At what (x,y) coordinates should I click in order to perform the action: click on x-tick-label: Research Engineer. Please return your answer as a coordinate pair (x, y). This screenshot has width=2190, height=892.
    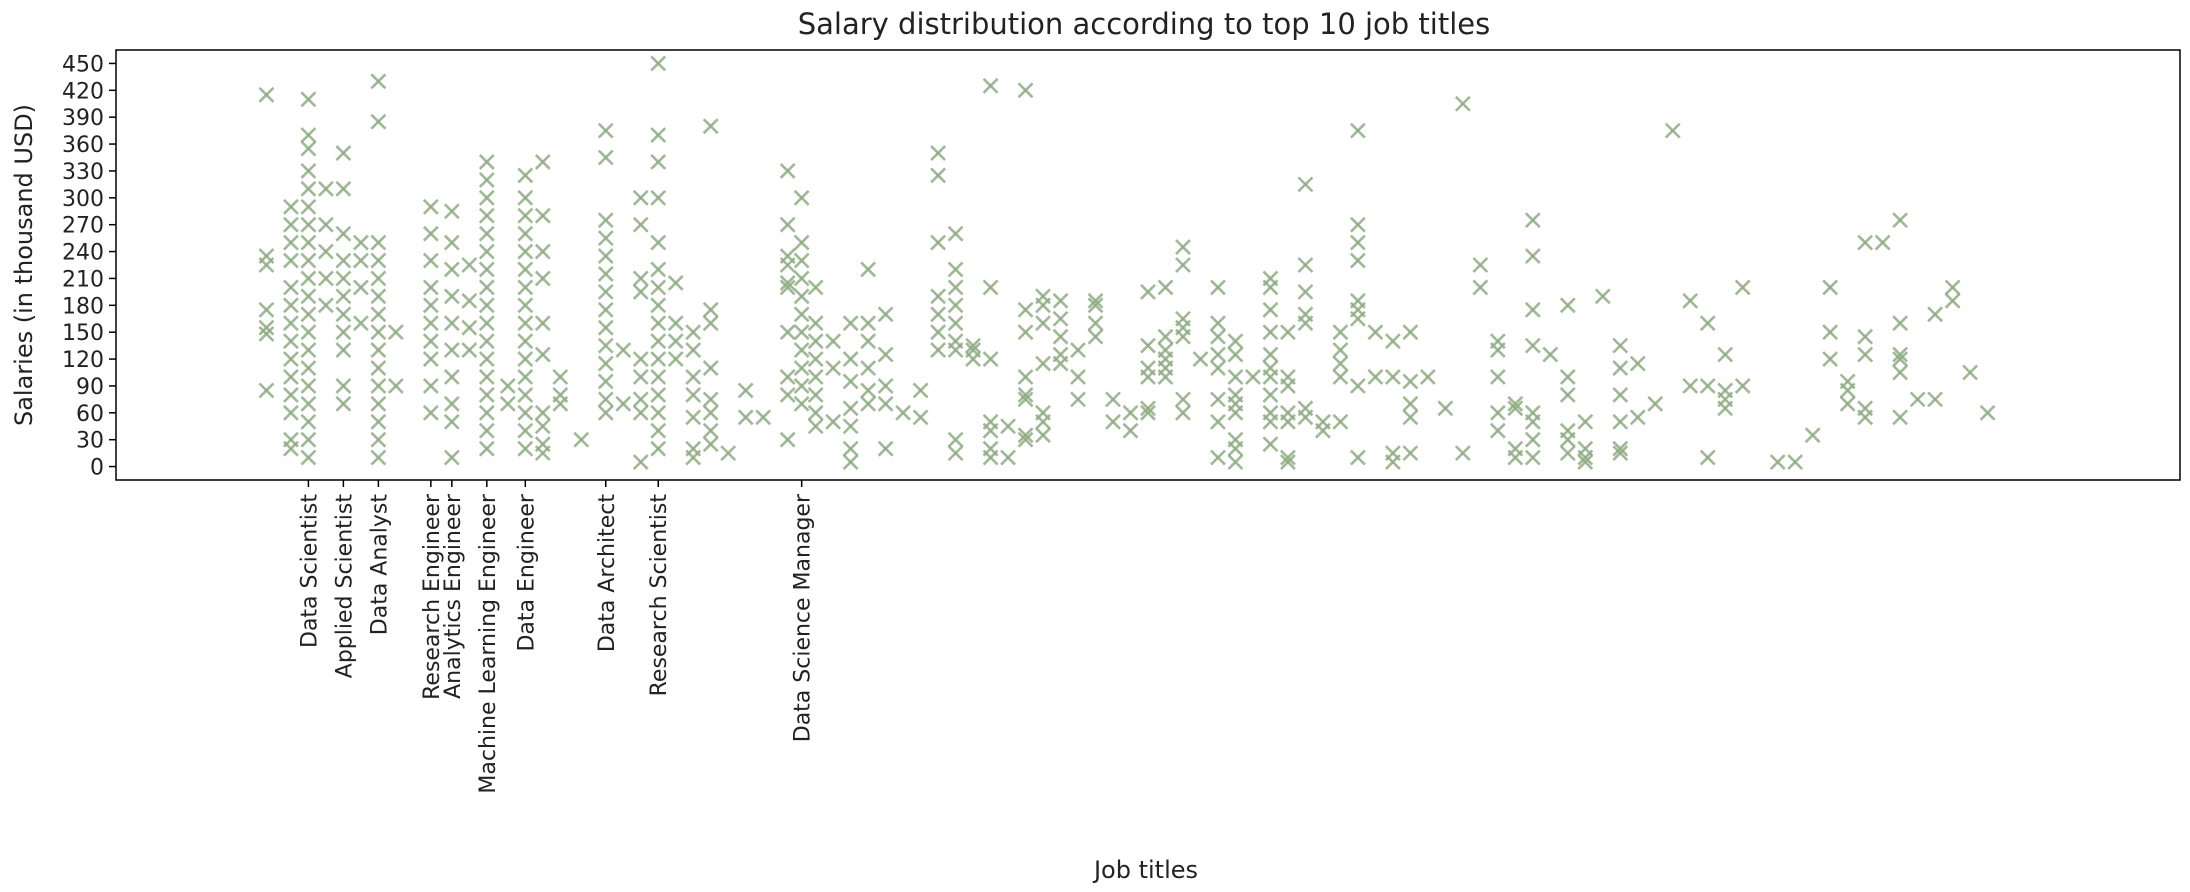
    Looking at the image, I should click on (432, 596).